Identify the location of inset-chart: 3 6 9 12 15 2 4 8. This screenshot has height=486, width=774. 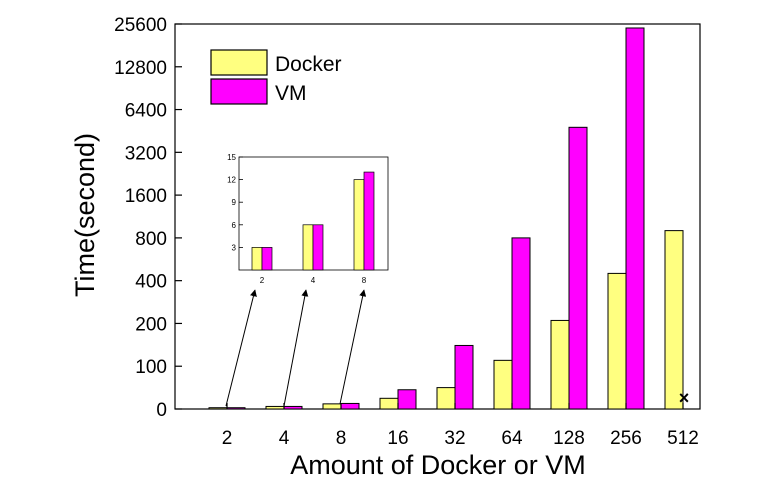
(308, 219).